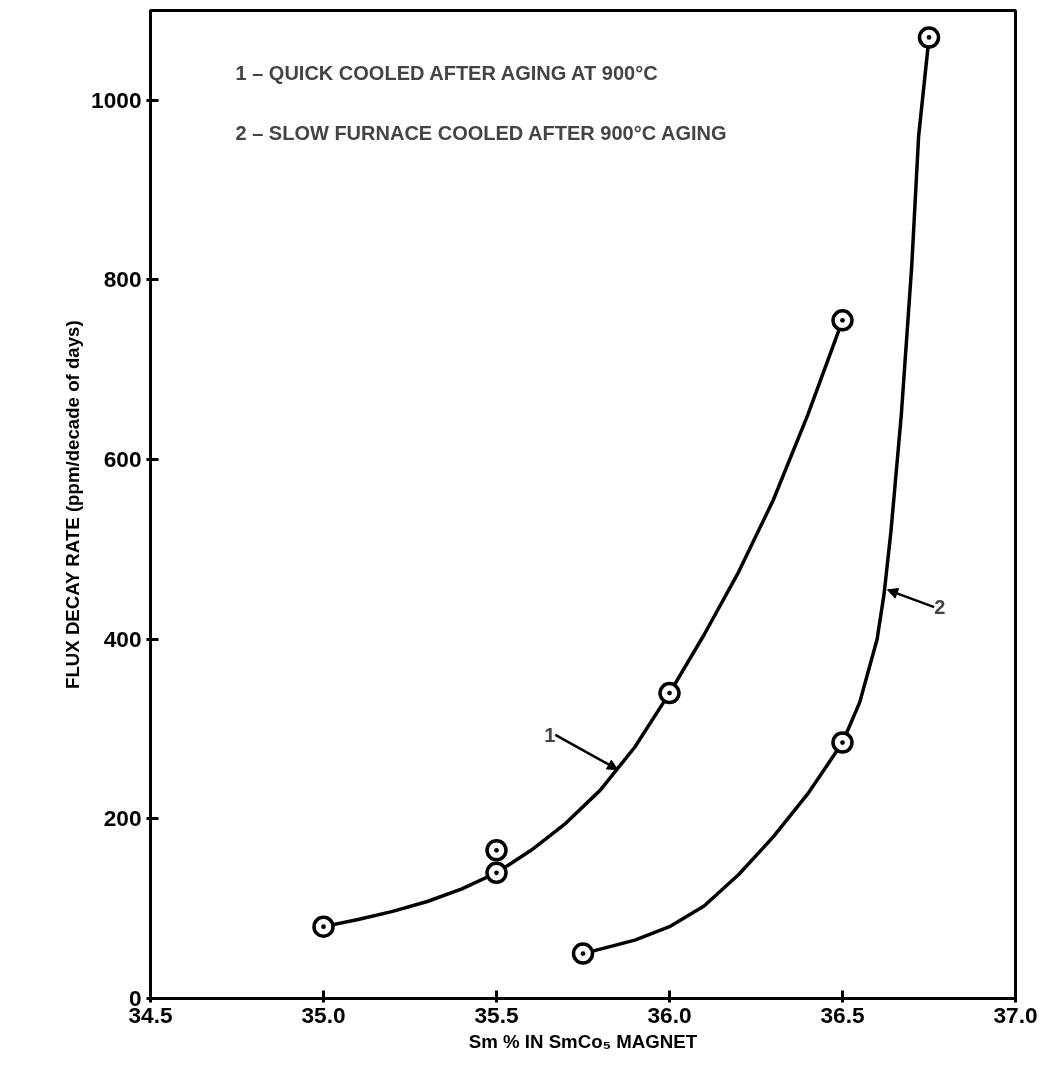 Image resolution: width=1042 pixels, height=1072 pixels. I want to click on y-axis-title: FLUX DECAY RATE (ppm/decade of days), so click(73, 505).